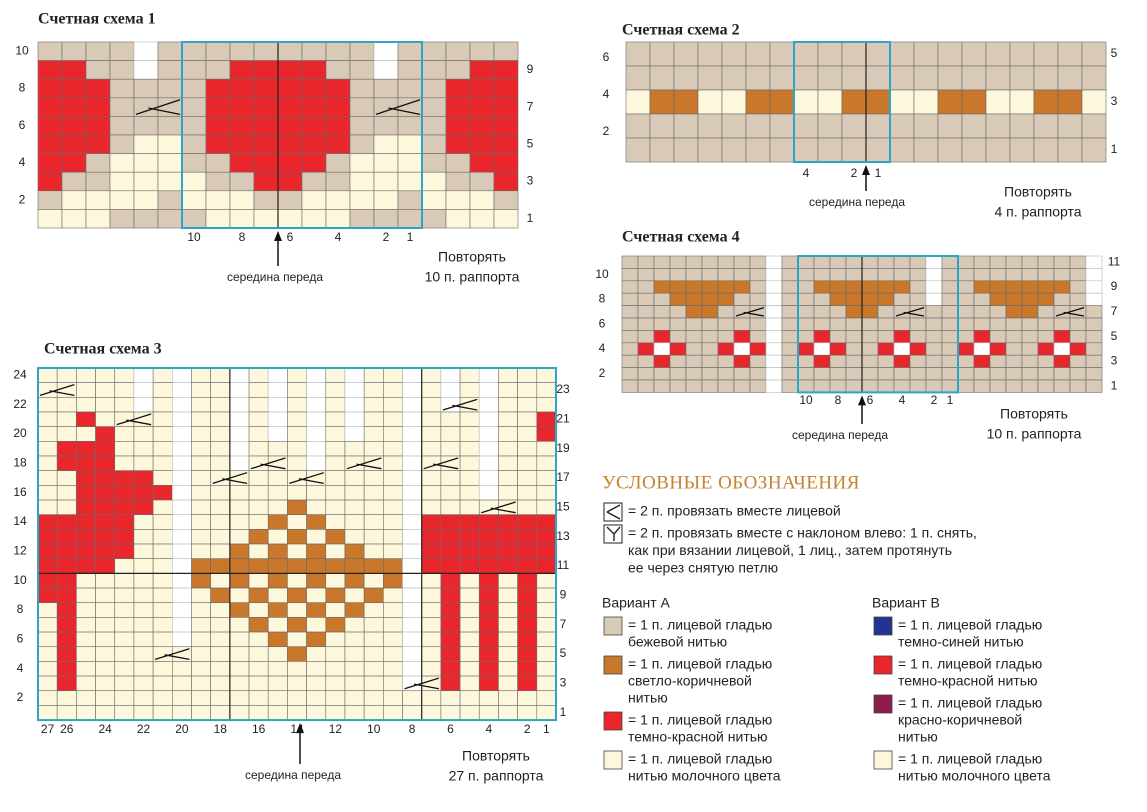 The image size is (1147, 812). What do you see at coordinates (878, 324) in the screenshot?
I see `repeat-box` at bounding box center [878, 324].